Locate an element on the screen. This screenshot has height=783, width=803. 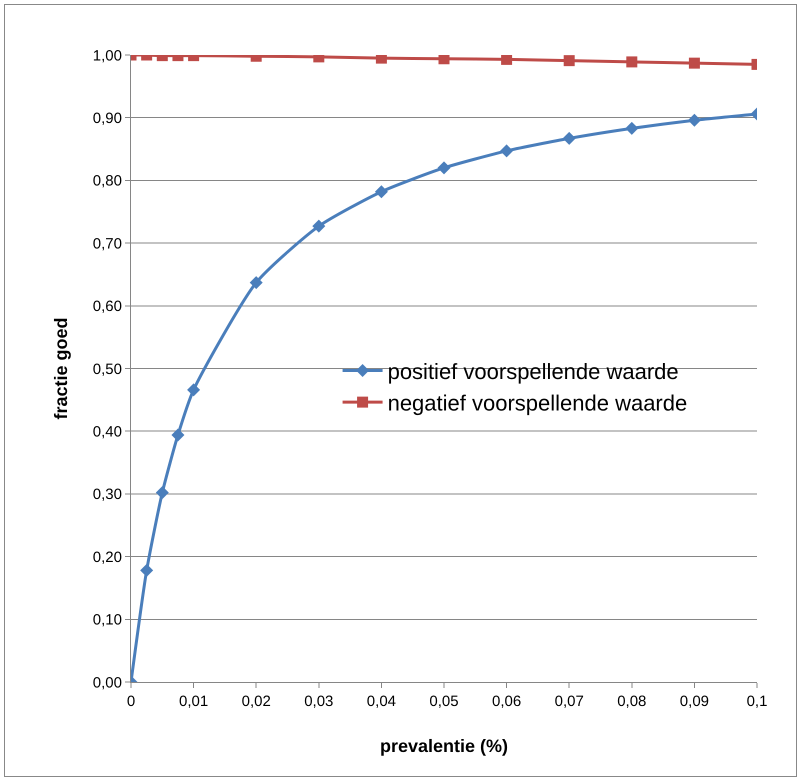
x-tick-label: 0,09 is located at coordinates (694, 701).